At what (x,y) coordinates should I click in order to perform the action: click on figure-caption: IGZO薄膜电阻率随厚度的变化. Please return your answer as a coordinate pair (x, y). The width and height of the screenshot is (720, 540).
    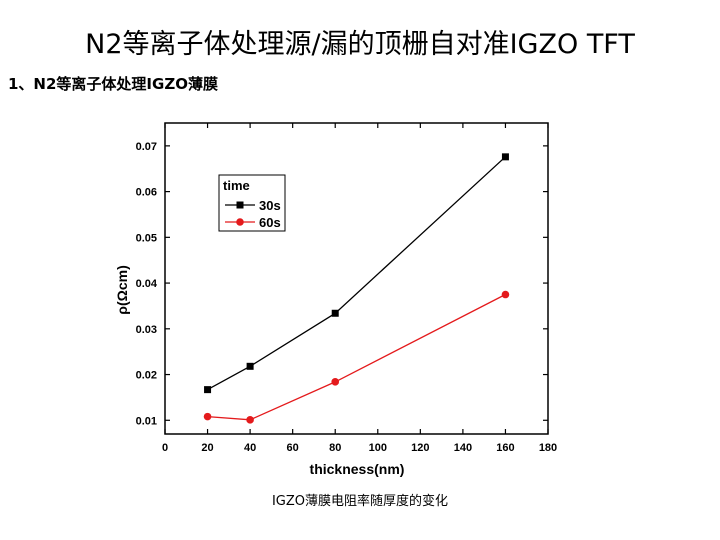
    Looking at the image, I should click on (360, 501).